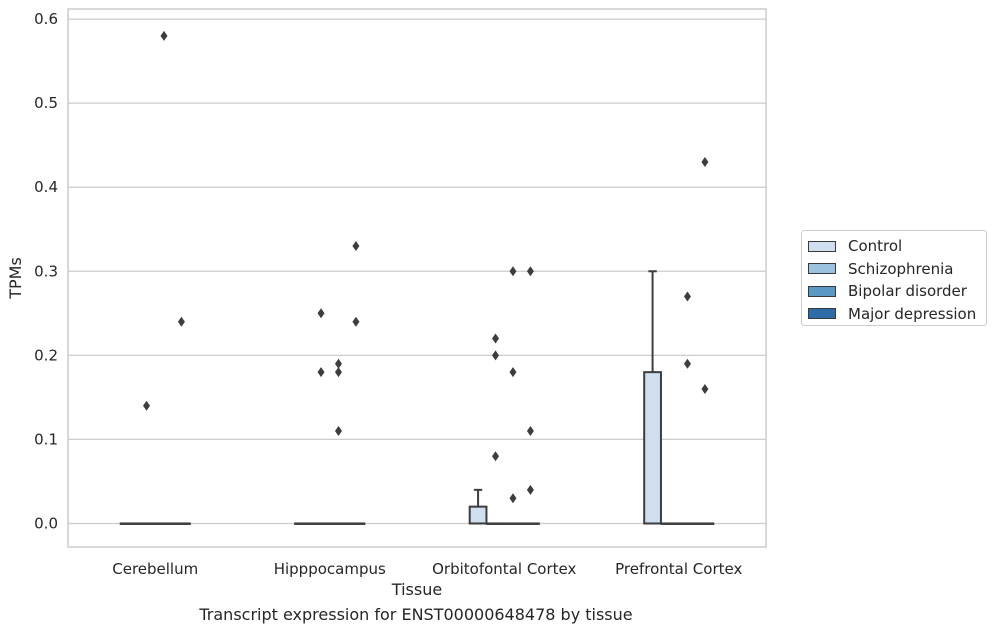  Describe the element at coordinates (678, 569) in the screenshot. I see `x-tick-label: Prefrontal Cortex` at that location.